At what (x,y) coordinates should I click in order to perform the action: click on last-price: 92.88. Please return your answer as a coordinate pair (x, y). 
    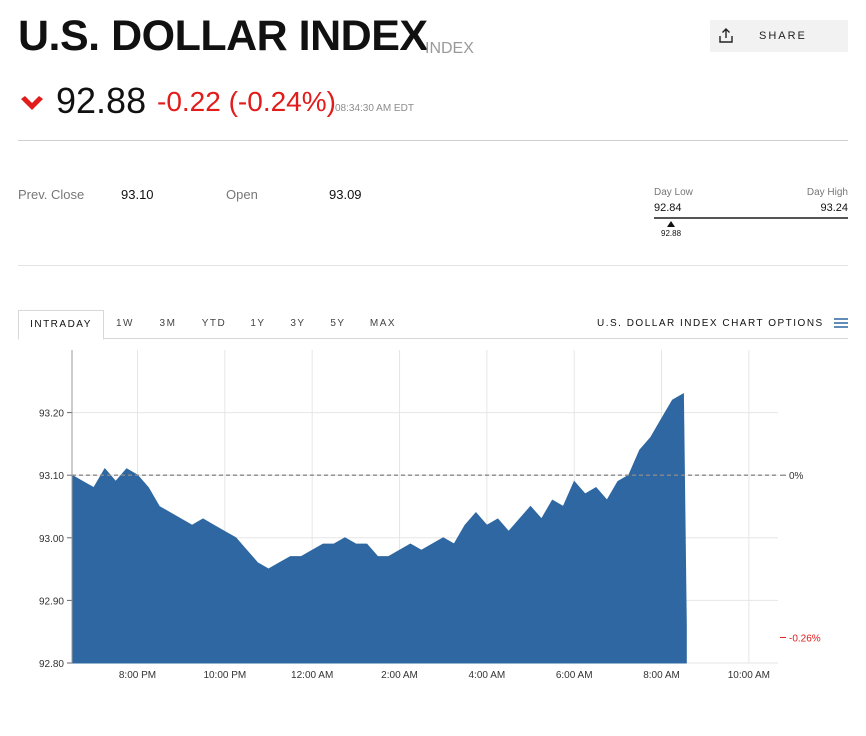
    Looking at the image, I should click on (101, 100).